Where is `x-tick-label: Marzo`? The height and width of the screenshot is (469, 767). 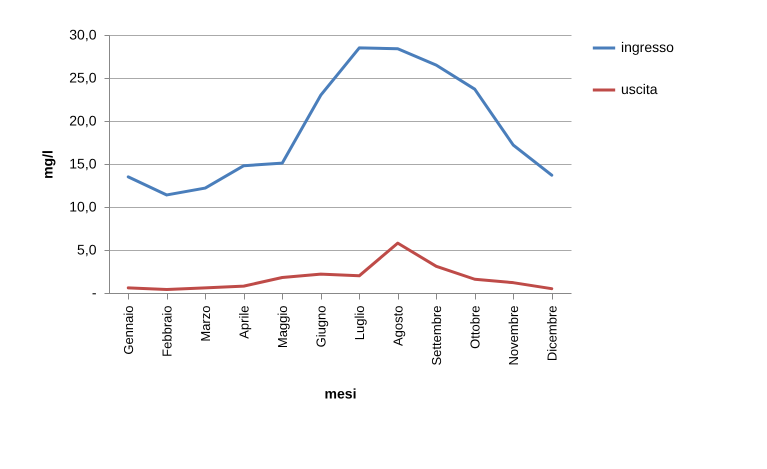
x-tick-label: Marzo is located at coordinates (205, 324).